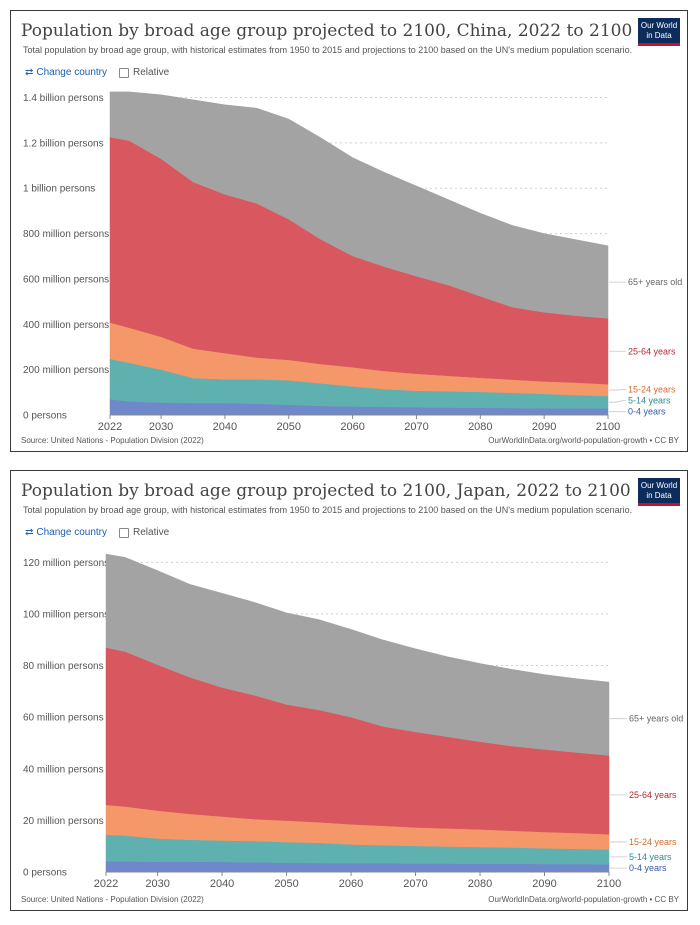 The image size is (700, 925). Describe the element at coordinates (63, 666) in the screenshot. I see `y-tick-label: 80 million persons` at that location.